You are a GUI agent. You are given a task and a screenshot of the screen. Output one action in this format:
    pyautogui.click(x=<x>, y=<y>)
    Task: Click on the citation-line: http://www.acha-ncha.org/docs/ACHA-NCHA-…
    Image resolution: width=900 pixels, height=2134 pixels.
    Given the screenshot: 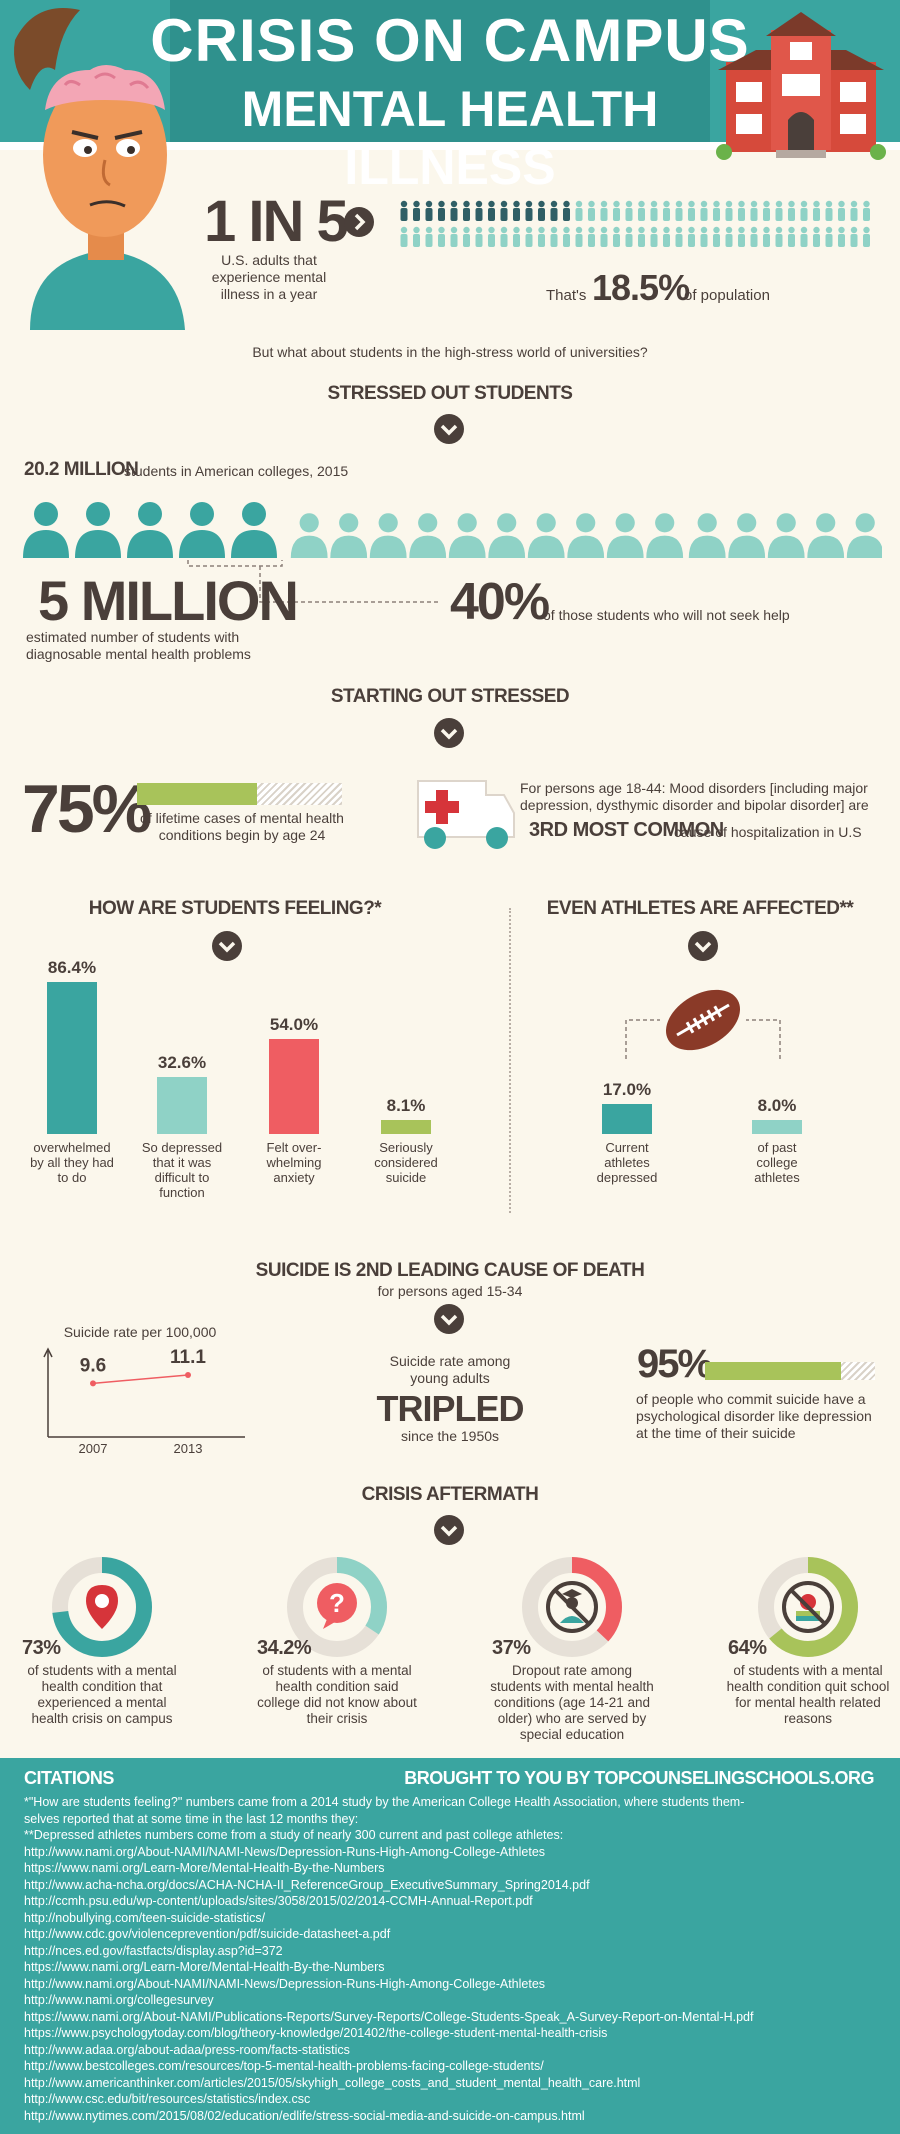 What is the action you would take?
    pyautogui.click(x=307, y=1884)
    